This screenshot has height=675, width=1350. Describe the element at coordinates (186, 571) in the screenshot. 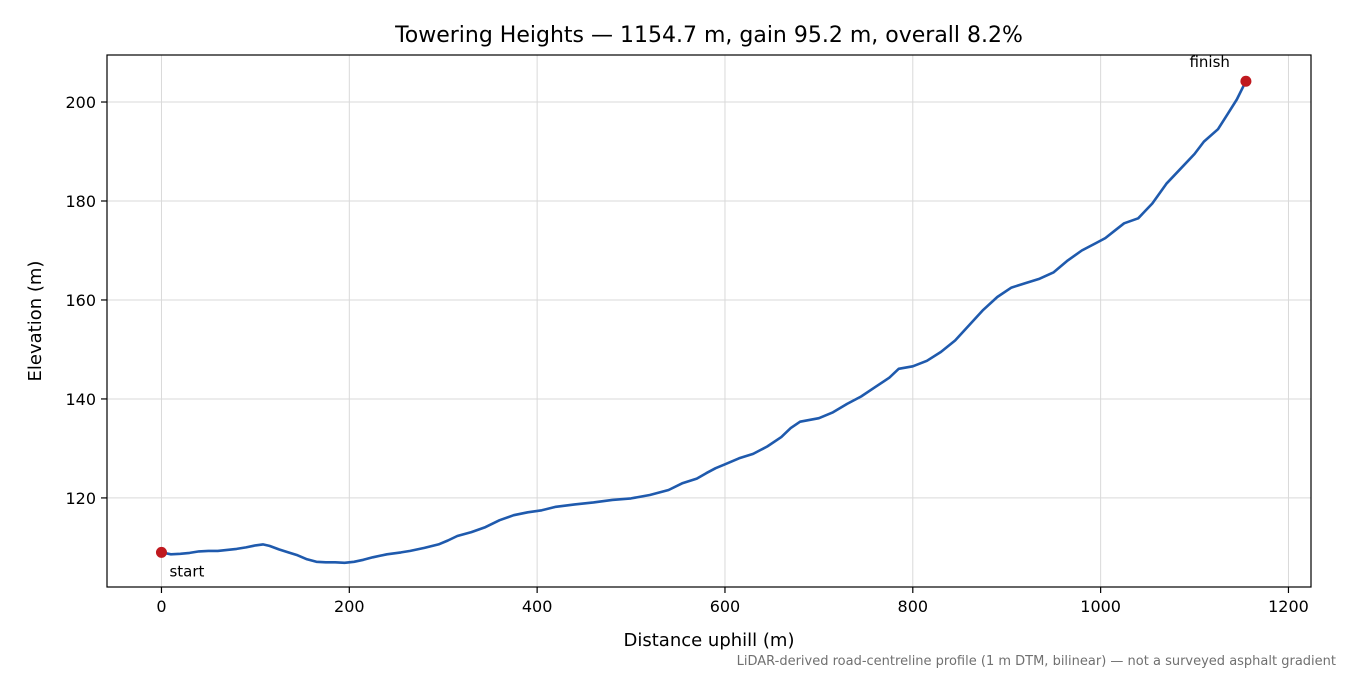

I see `start-annotation: start` at that location.